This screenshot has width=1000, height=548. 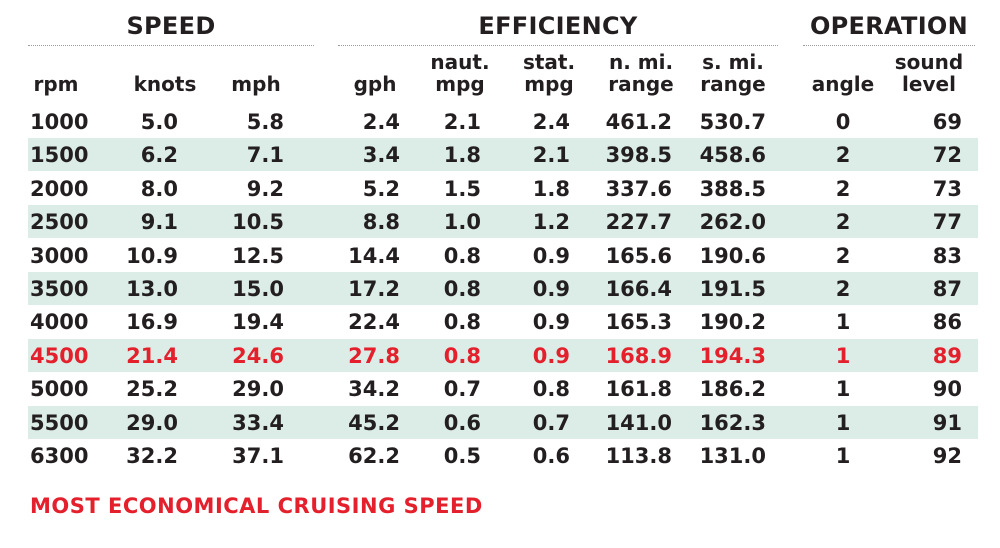 What do you see at coordinates (159, 188) in the screenshot?
I see `cell-knots: 8.0` at bounding box center [159, 188].